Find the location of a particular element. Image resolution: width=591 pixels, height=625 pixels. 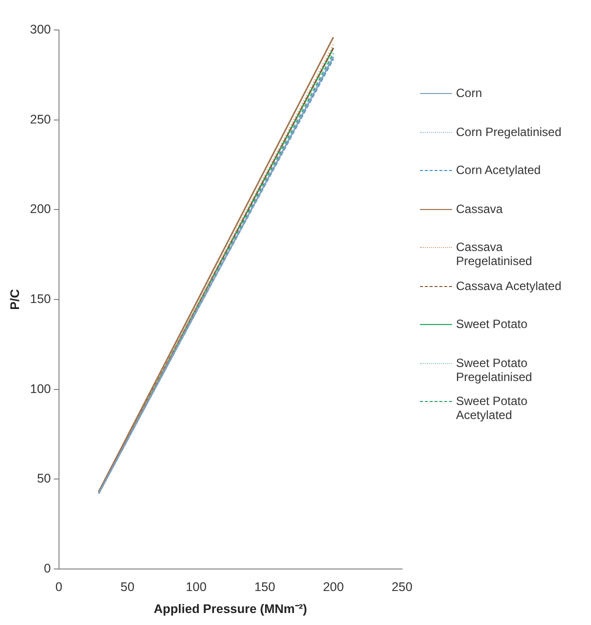

legend-label: Corn Acetylated is located at coordinates (498, 170).